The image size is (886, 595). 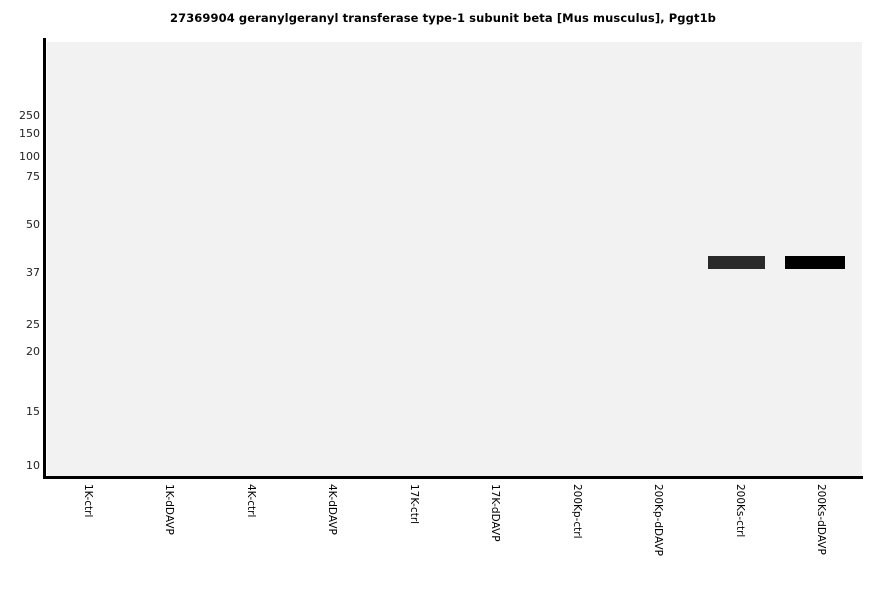 What do you see at coordinates (332, 509) in the screenshot?
I see `x-axis-tick-label: 4K-dDAVP` at bounding box center [332, 509].